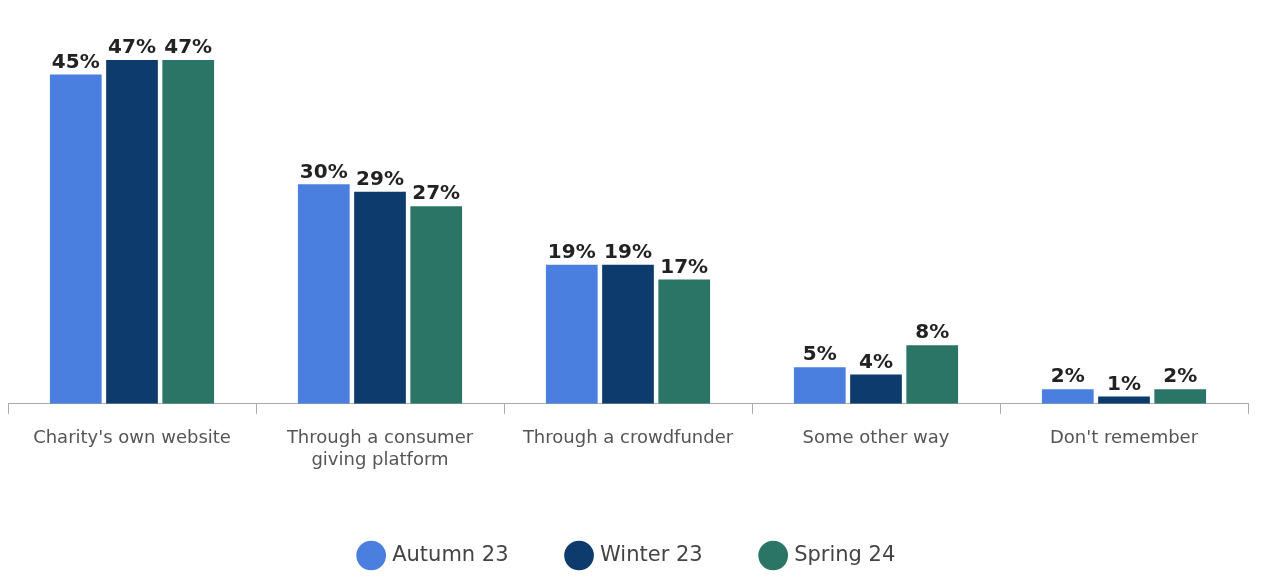 This screenshot has width=1266, height=584. Describe the element at coordinates (876, 437) in the screenshot. I see `x-tick-label: Some other way` at that location.